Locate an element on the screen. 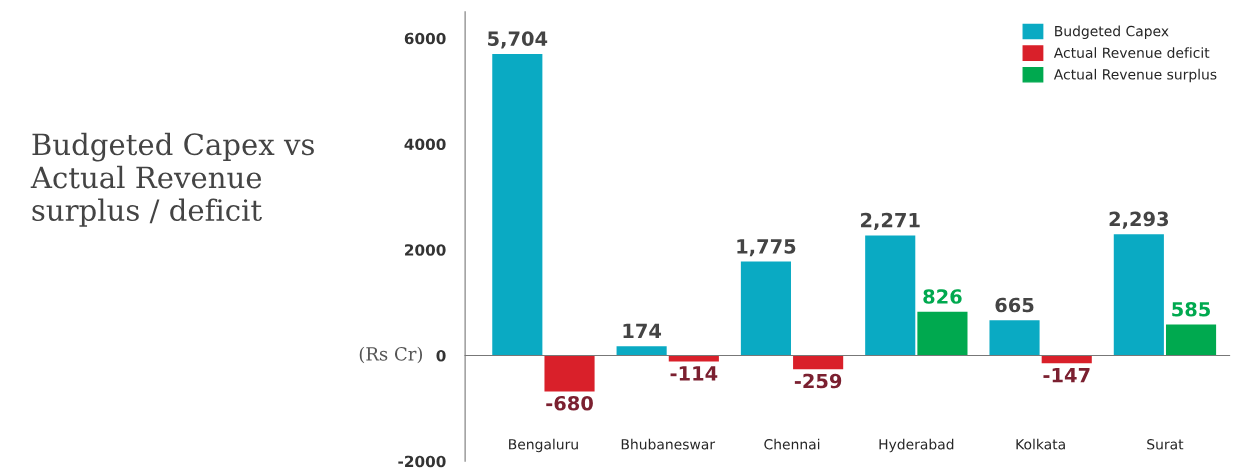 The width and height of the screenshot is (1237, 473). data-label: 174 is located at coordinates (642, 331).